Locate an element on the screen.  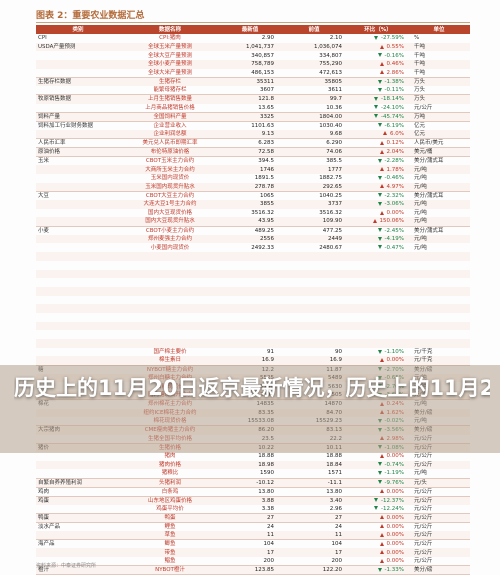
table-row: 全球大豆产量预测 340,857 334,807 -0.16% 千吨 is located at coordinates (253, 55).